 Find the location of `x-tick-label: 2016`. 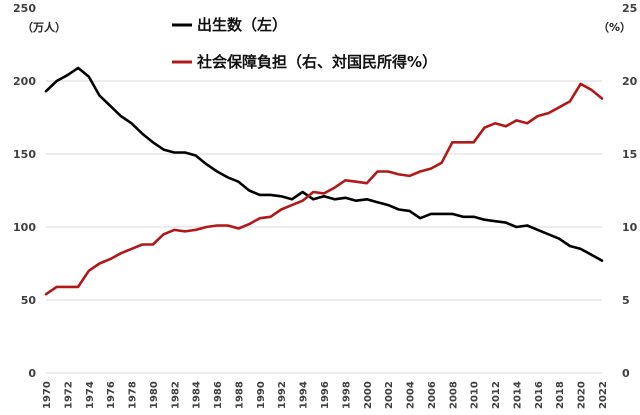

x-tick-label: 2016 is located at coordinates (539, 395).